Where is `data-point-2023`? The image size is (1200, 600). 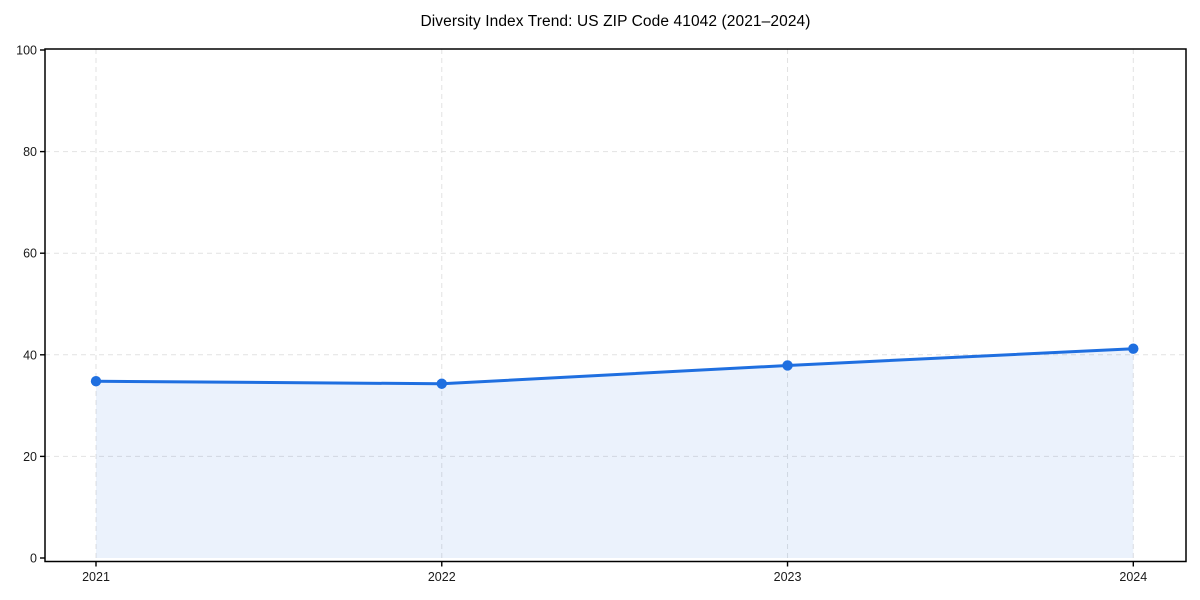
data-point-2023 is located at coordinates (787, 365).